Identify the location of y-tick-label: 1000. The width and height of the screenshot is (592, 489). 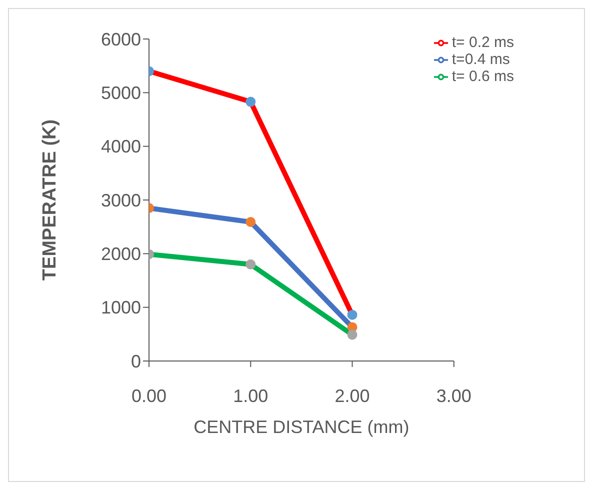
(120, 308).